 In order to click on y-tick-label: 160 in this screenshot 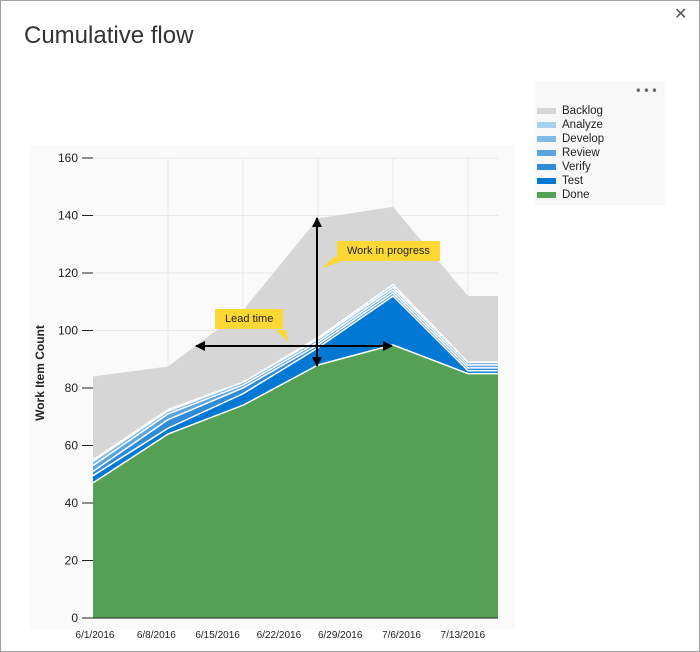, I will do `click(68, 158)`.